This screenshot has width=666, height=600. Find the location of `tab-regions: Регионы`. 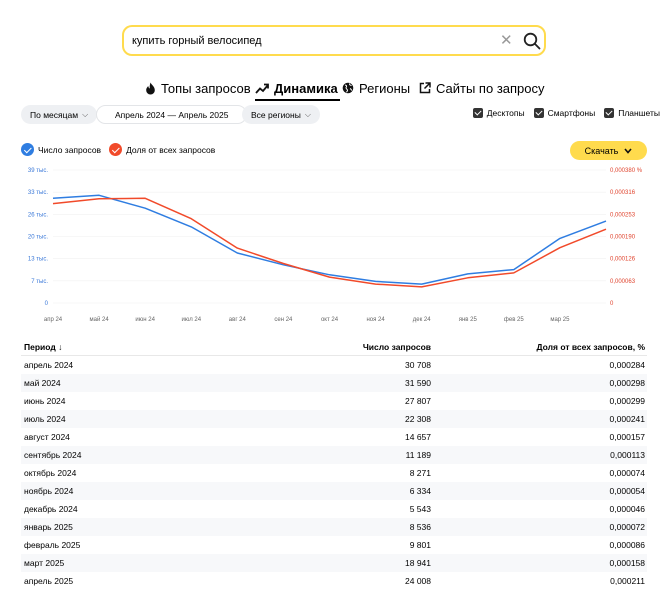

tab-regions: Регионы is located at coordinates (376, 88).